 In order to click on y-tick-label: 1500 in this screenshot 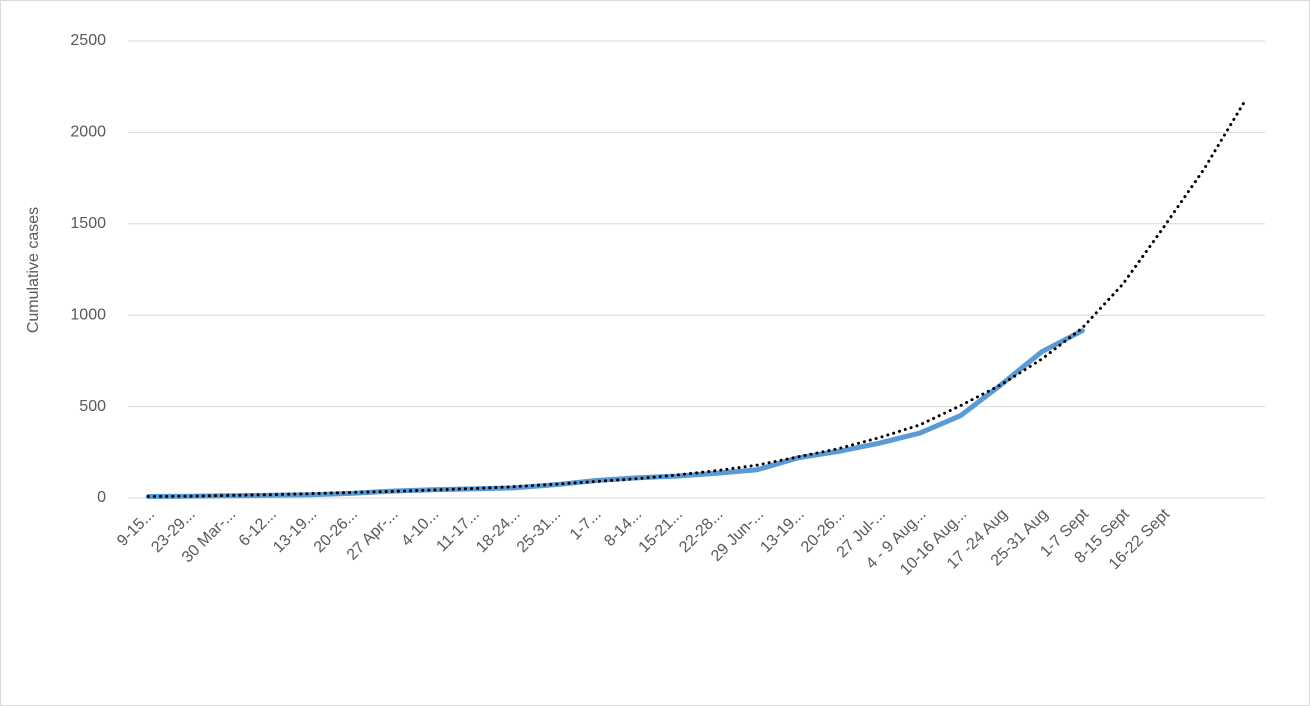, I will do `click(88, 223)`.